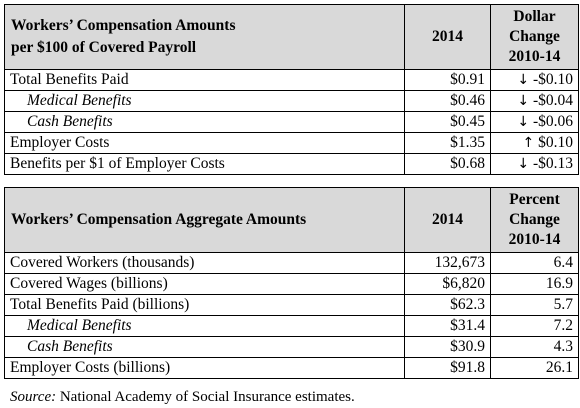  Describe the element at coordinates (534, 101) in the screenshot. I see `row-change: ↓ -$0.04` at that location.